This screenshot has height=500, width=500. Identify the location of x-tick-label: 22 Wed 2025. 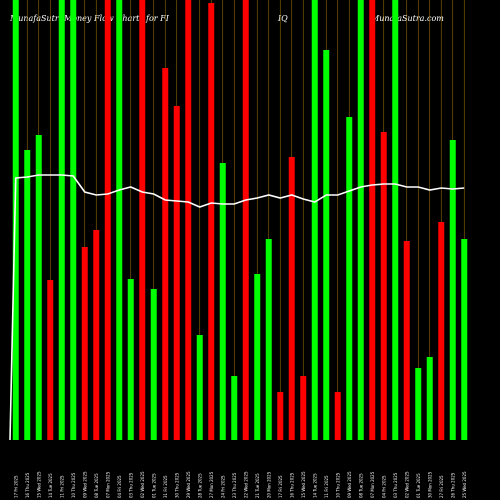
(245, 484).